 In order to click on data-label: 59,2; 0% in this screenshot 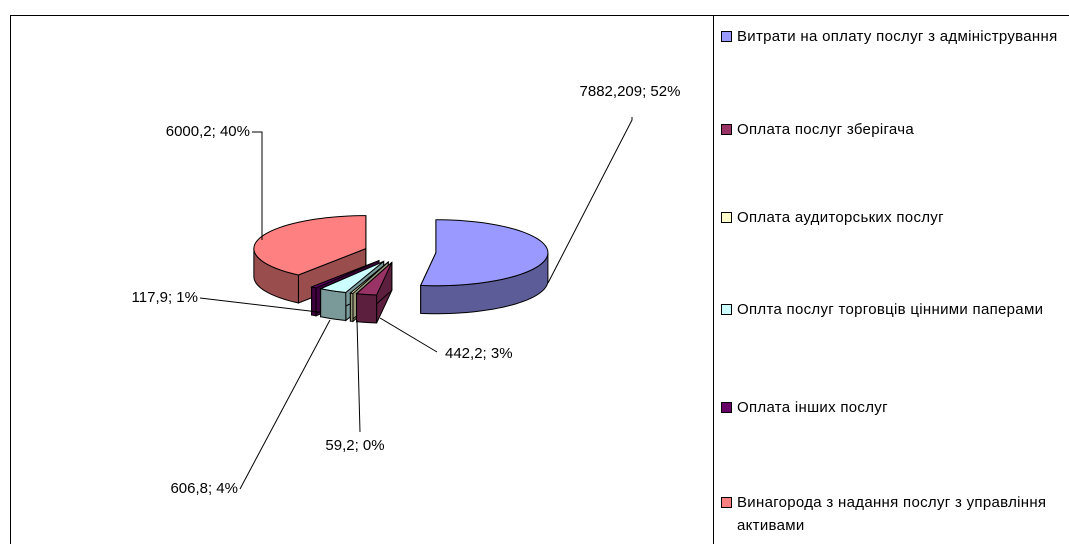, I will do `click(354, 445)`.